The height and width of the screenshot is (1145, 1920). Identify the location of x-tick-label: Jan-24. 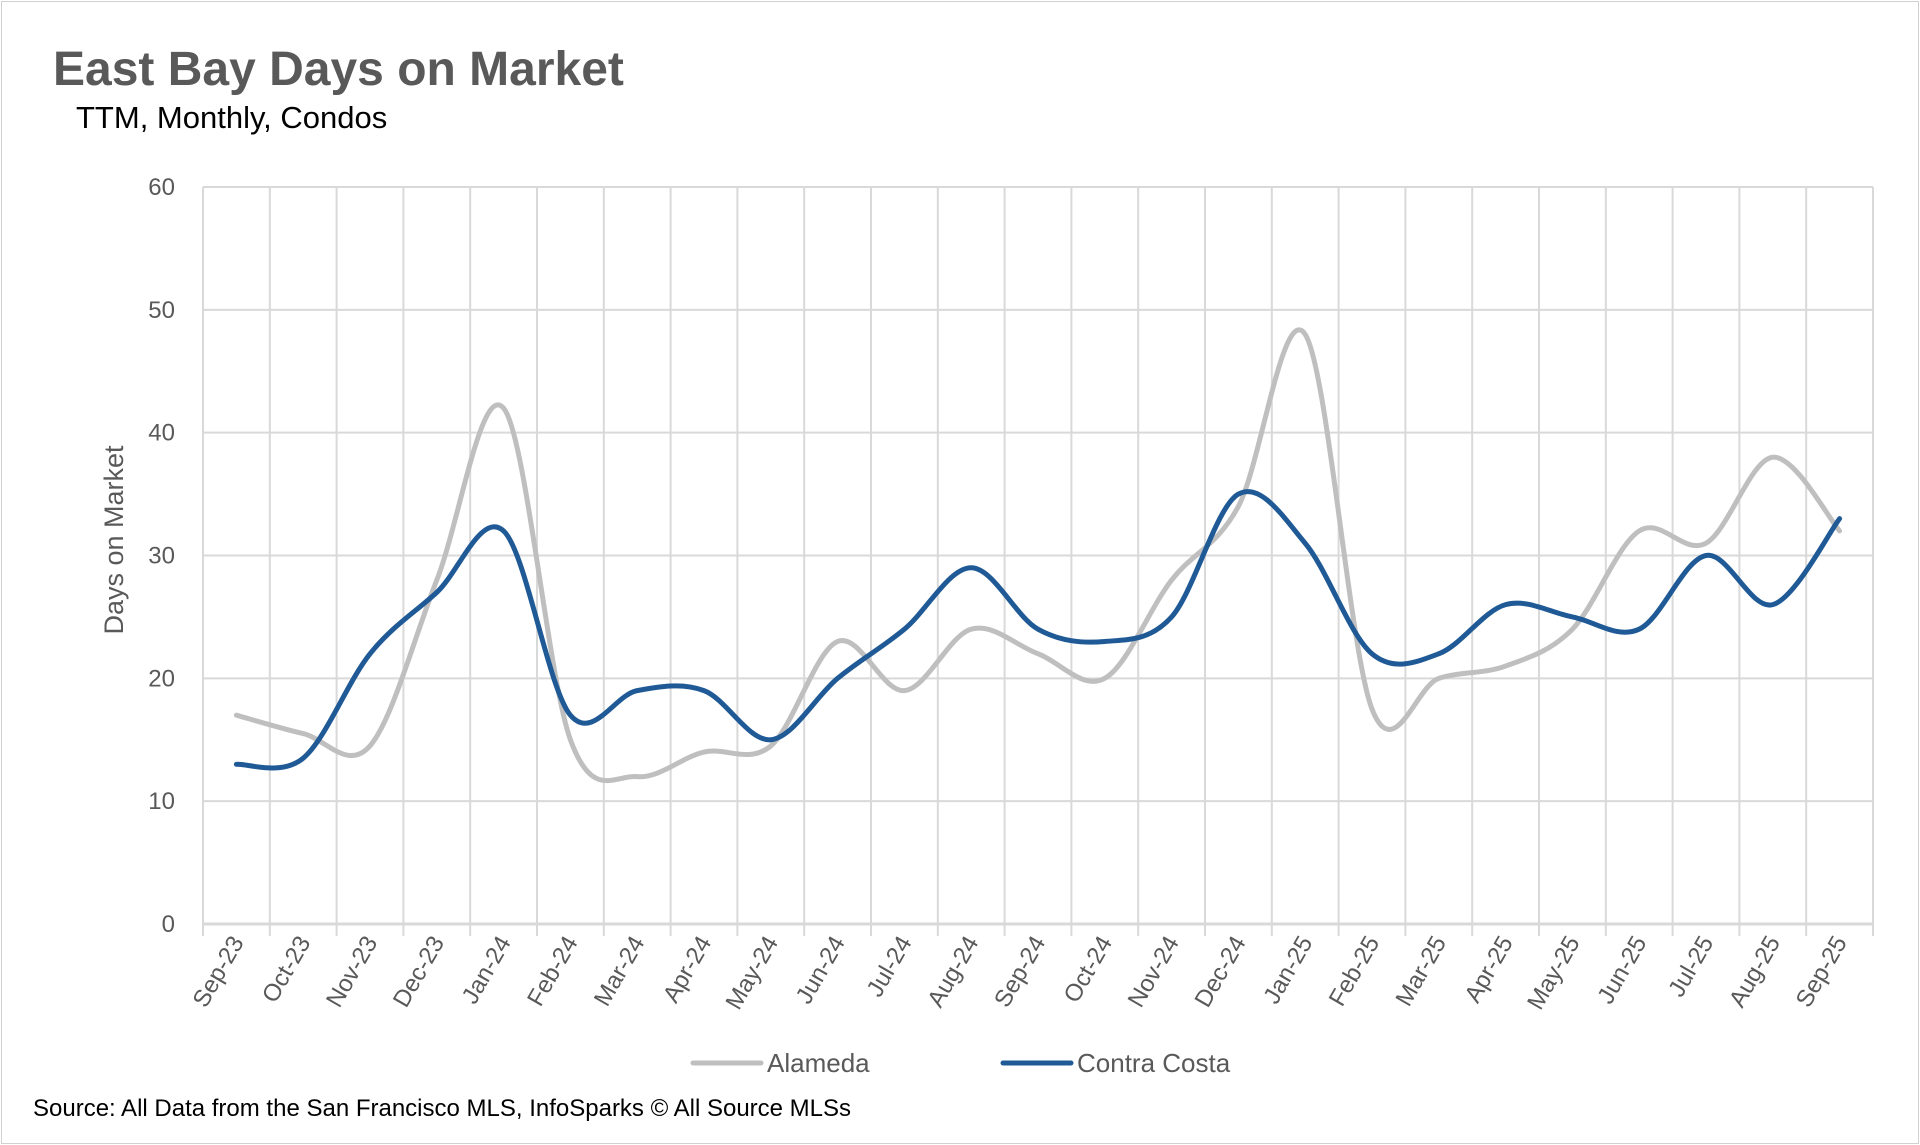
(487, 970).